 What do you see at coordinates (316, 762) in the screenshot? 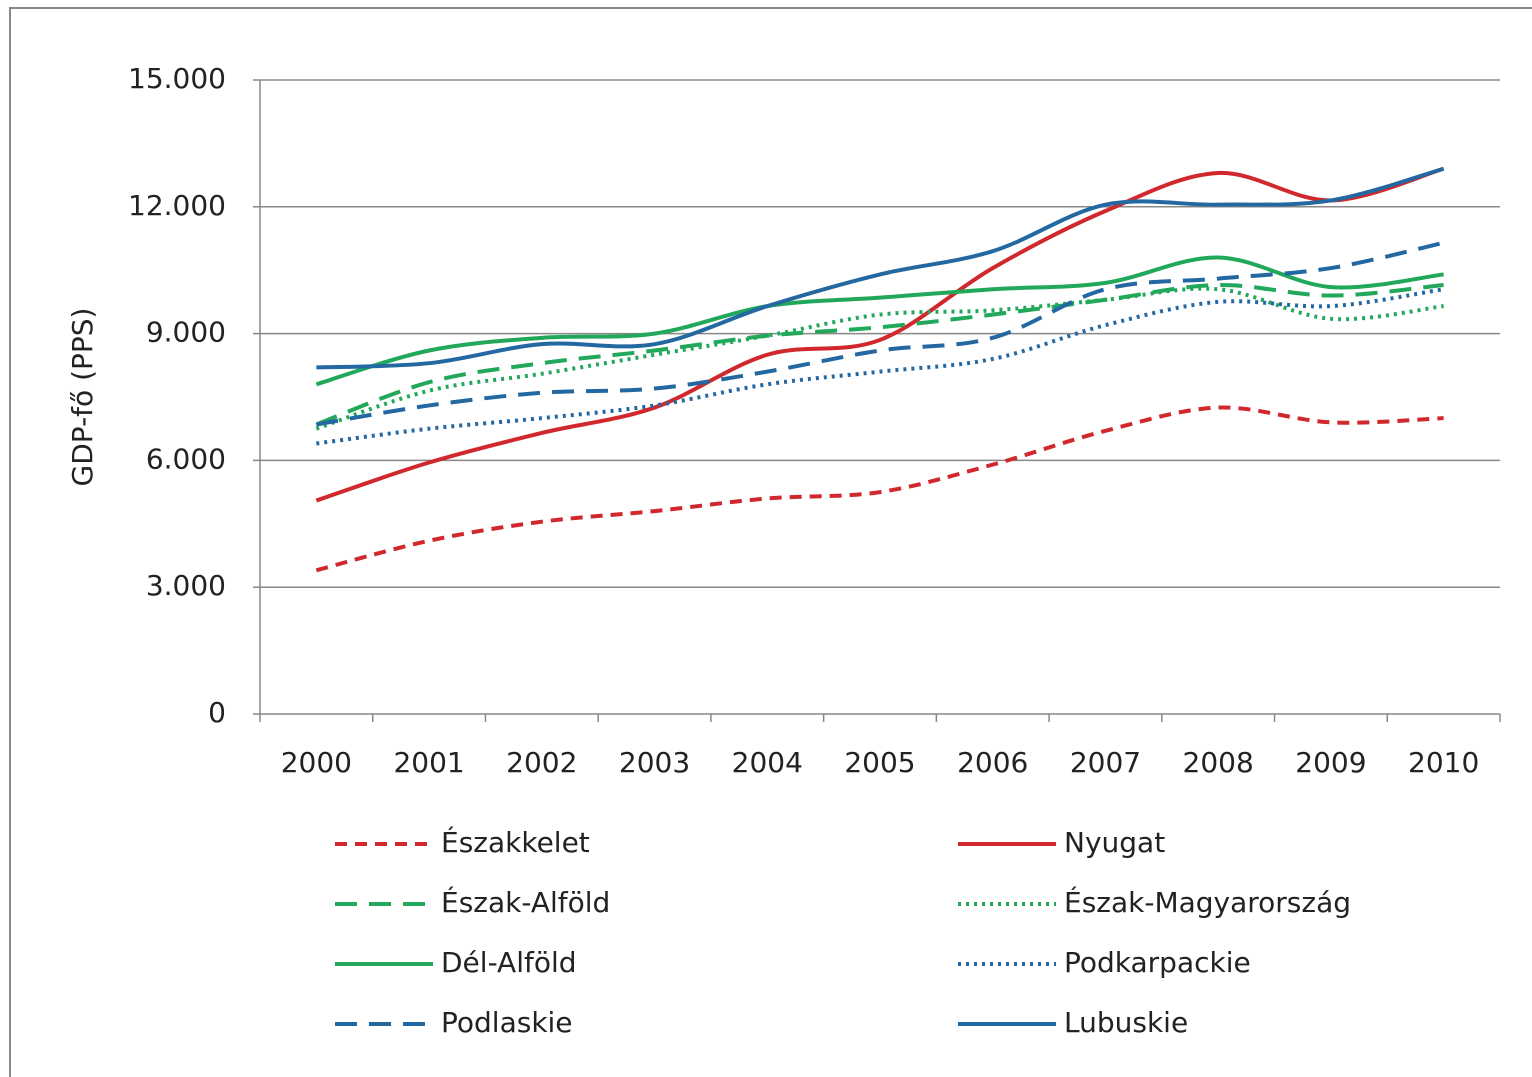
I see `x-tick-label: 2000` at bounding box center [316, 762].